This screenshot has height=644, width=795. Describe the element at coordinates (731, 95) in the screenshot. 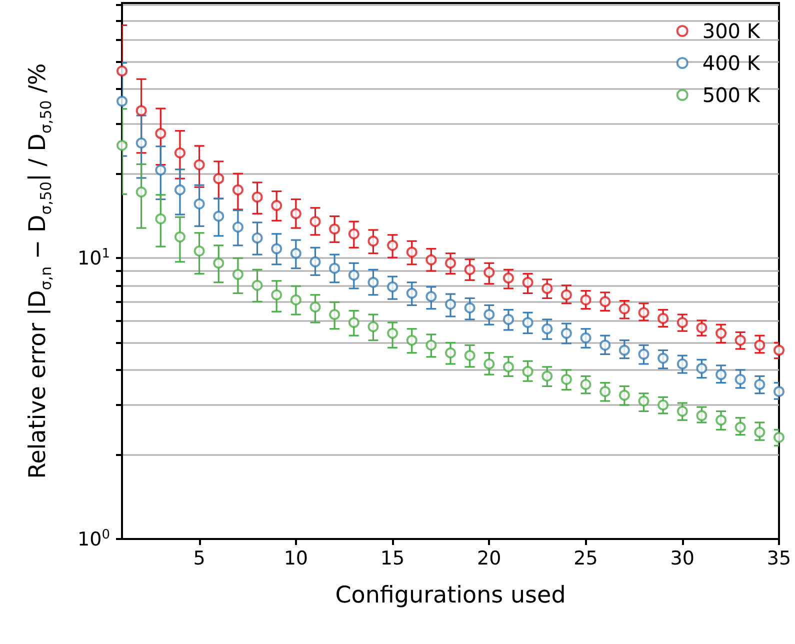

I see `legend-label: 500 K` at that location.